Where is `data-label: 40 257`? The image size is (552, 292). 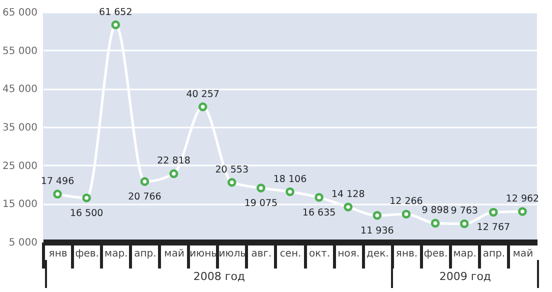 data-label: 40 257 is located at coordinates (203, 94).